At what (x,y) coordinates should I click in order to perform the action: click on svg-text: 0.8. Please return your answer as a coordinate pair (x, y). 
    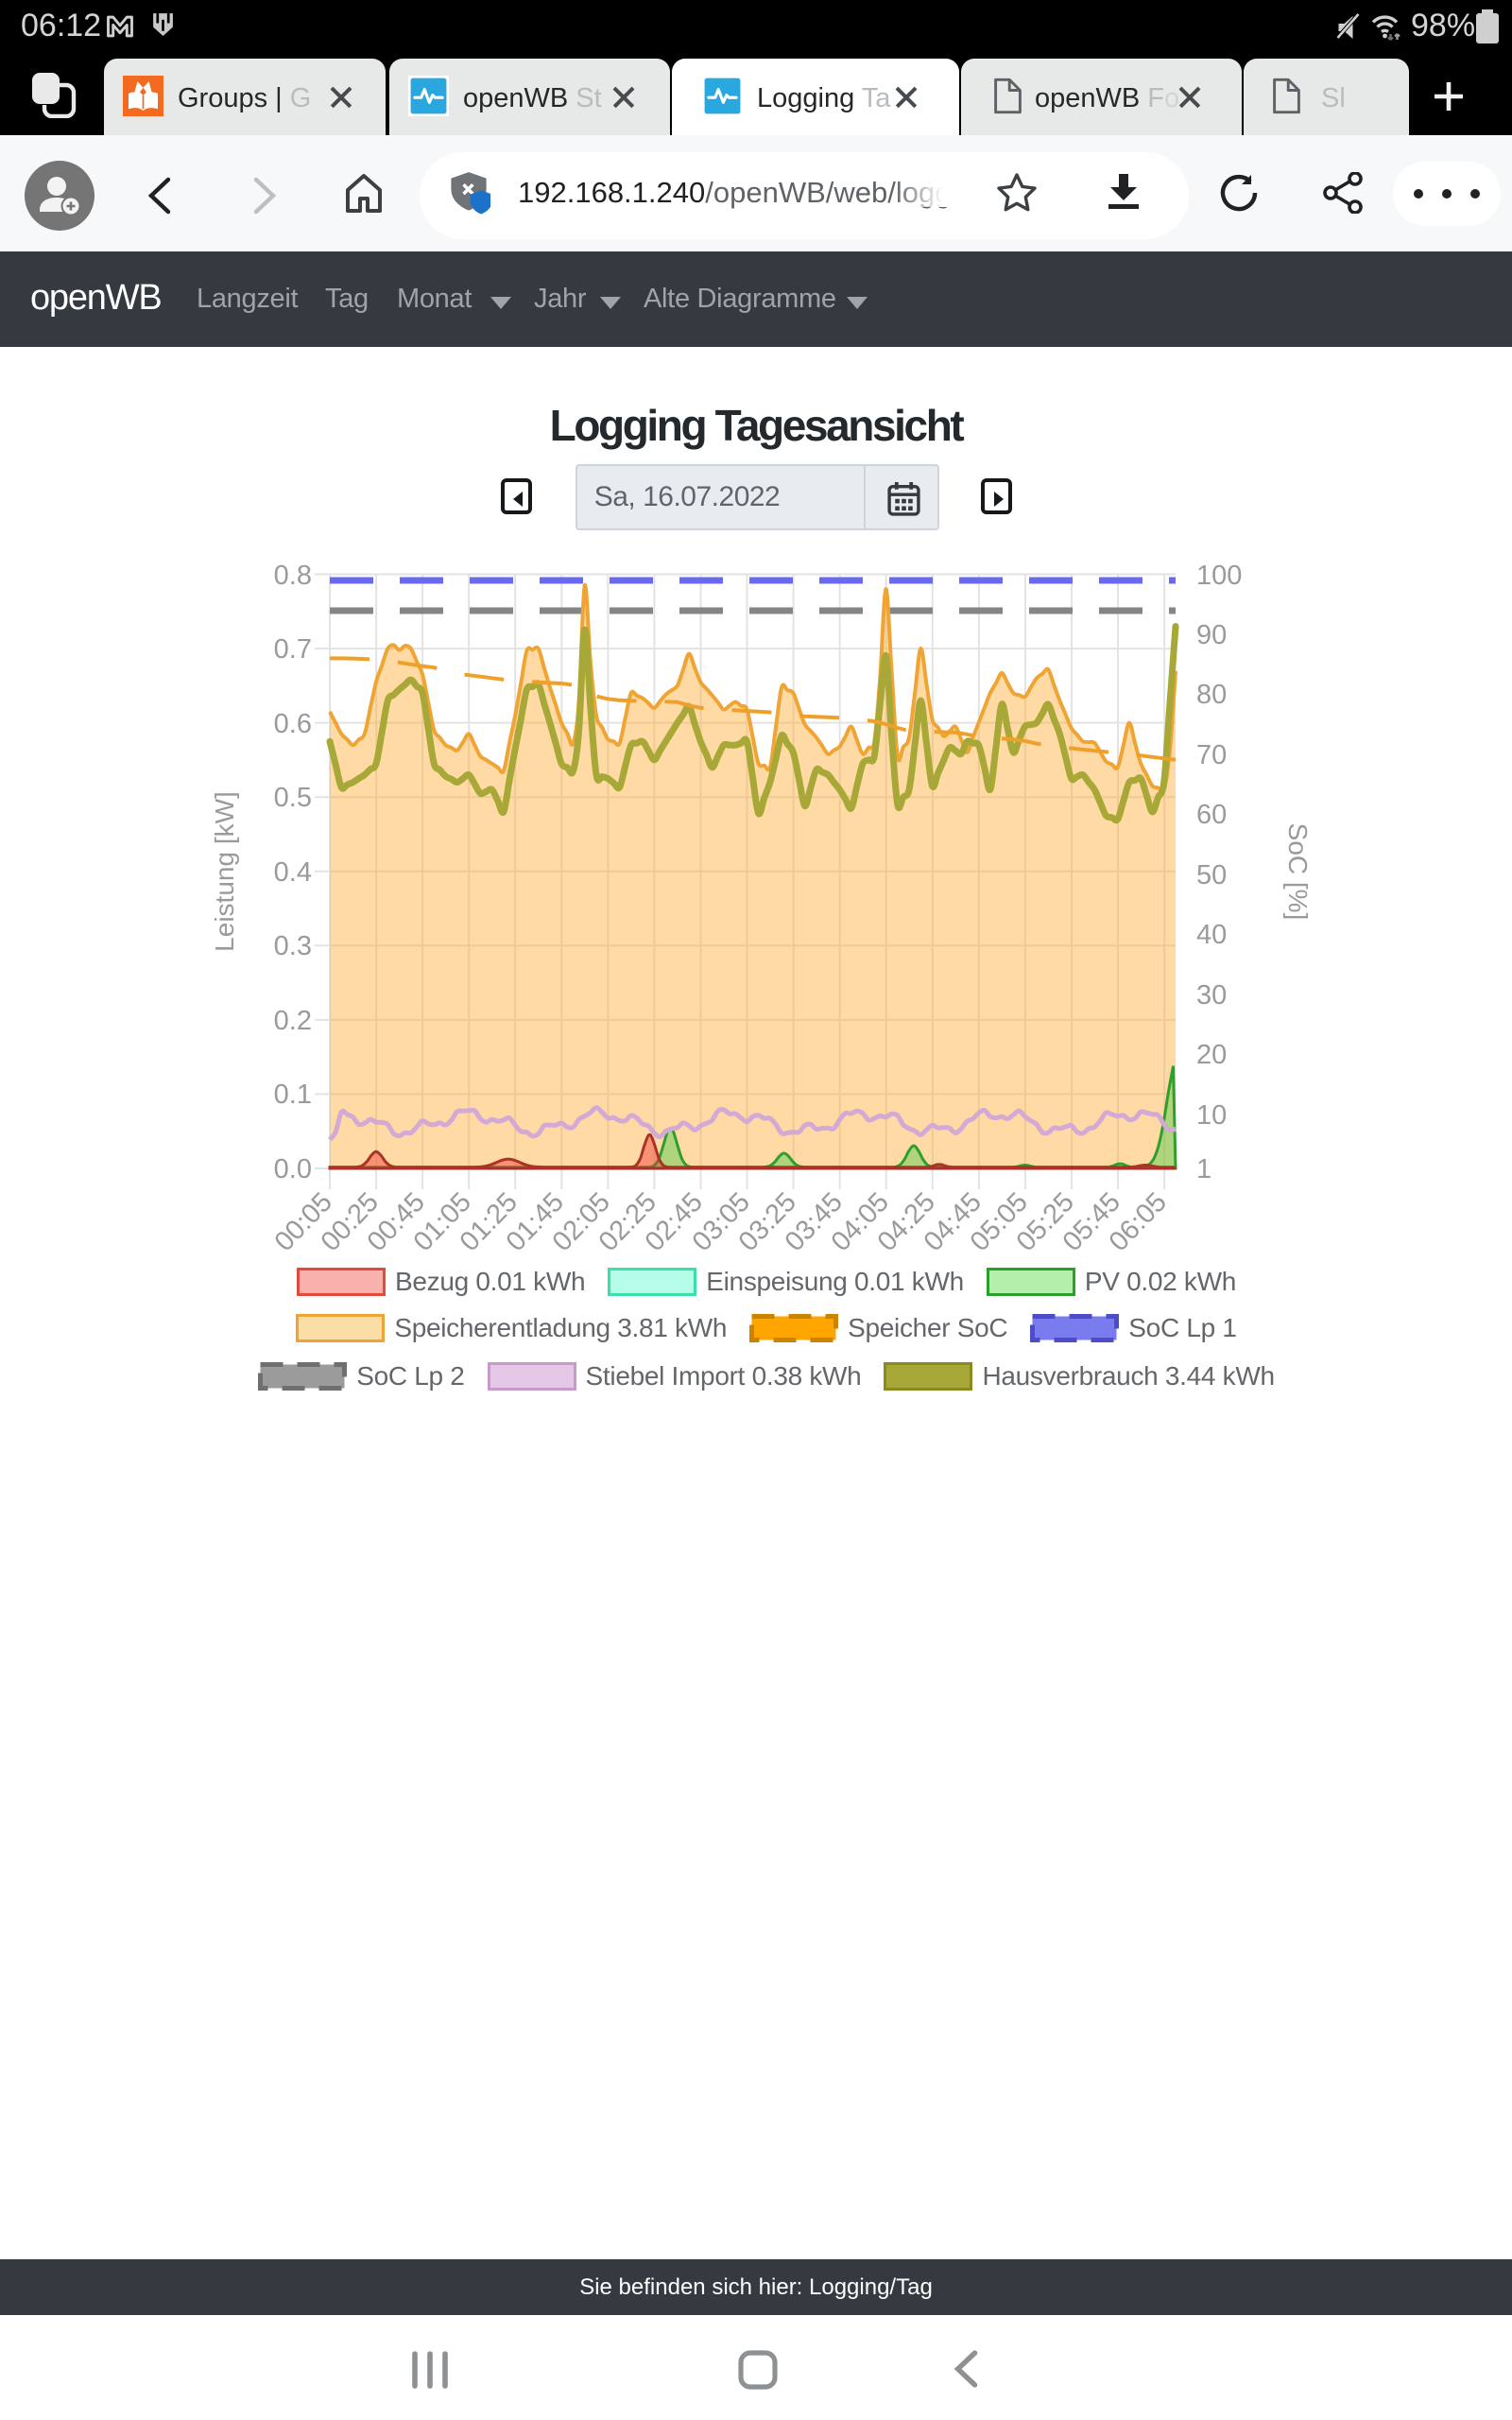
    Looking at the image, I should click on (293, 576).